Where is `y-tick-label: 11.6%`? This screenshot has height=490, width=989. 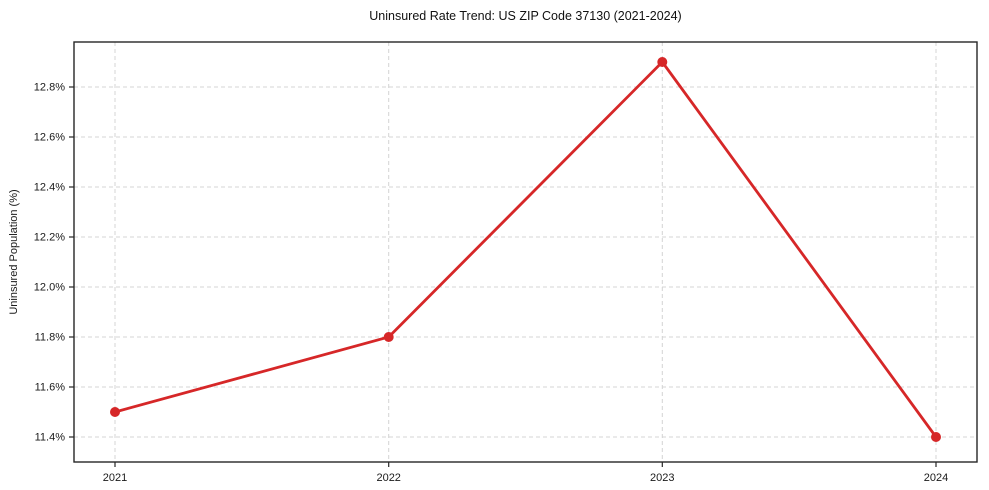
y-tick-label: 11.6% is located at coordinates (50, 388).